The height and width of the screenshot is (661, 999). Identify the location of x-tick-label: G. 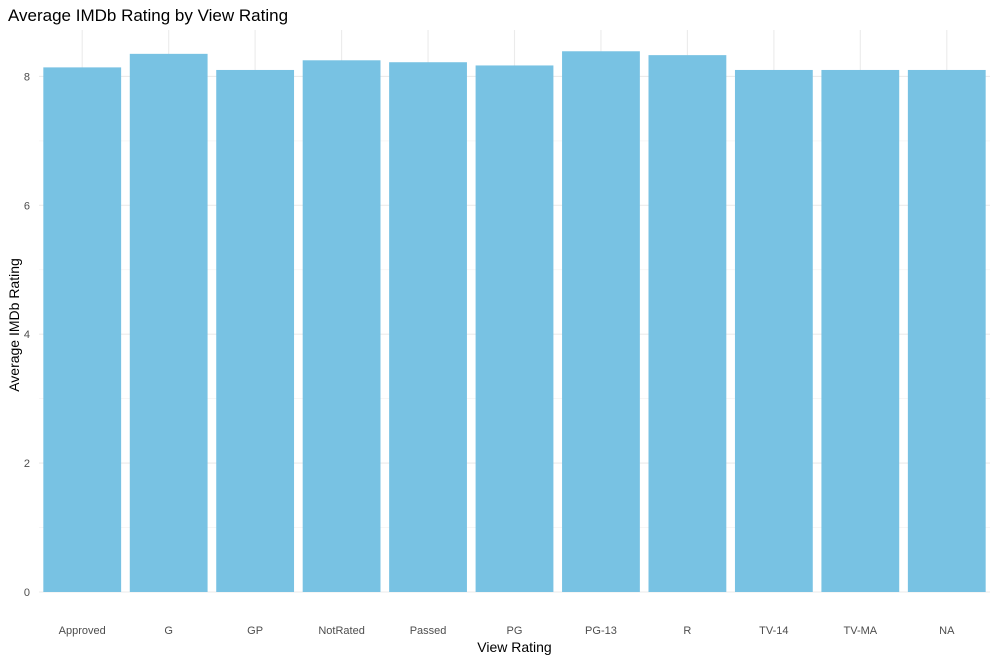
(168, 631).